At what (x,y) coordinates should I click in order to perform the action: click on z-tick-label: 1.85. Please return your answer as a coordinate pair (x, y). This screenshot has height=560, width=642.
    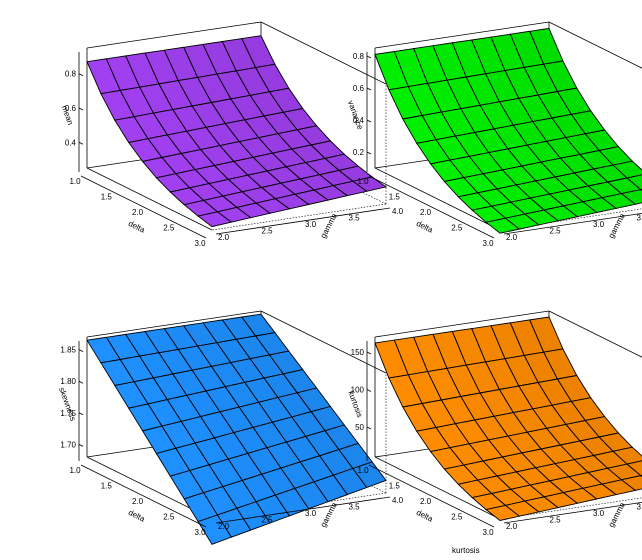
    Looking at the image, I should click on (68, 350).